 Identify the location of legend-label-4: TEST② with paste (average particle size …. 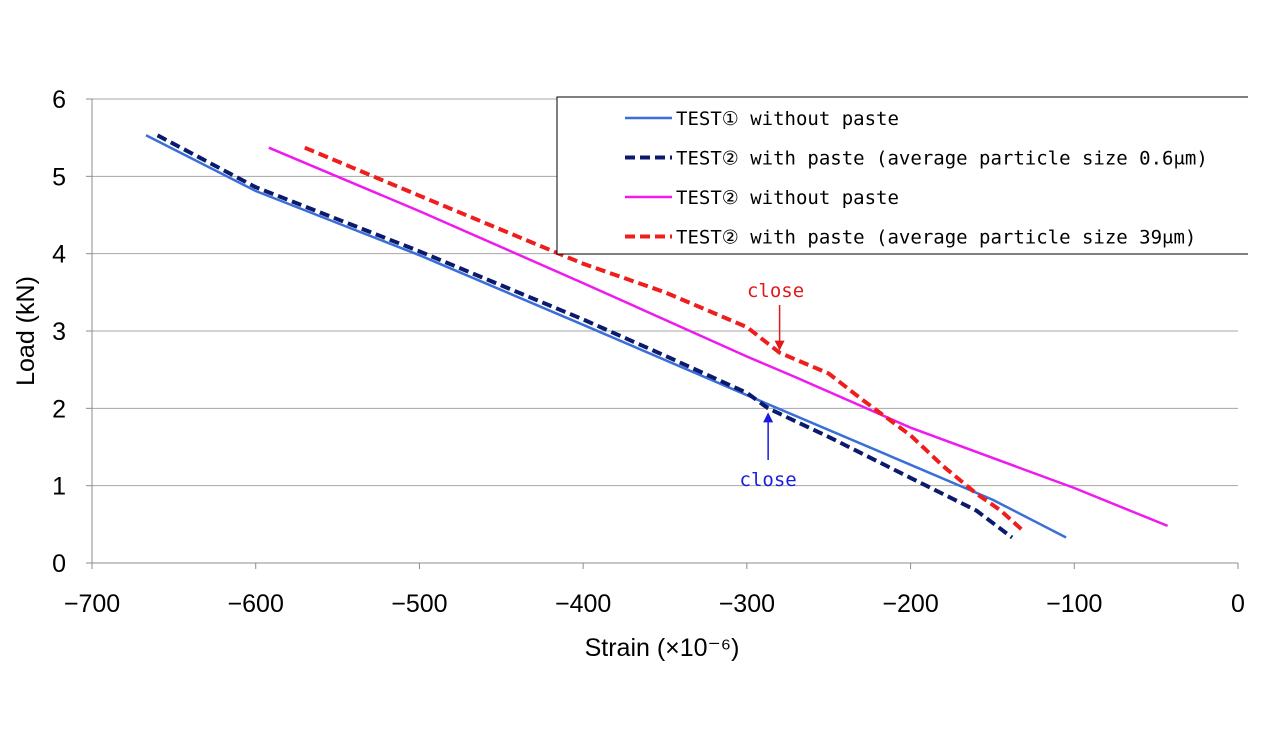
(936, 238).